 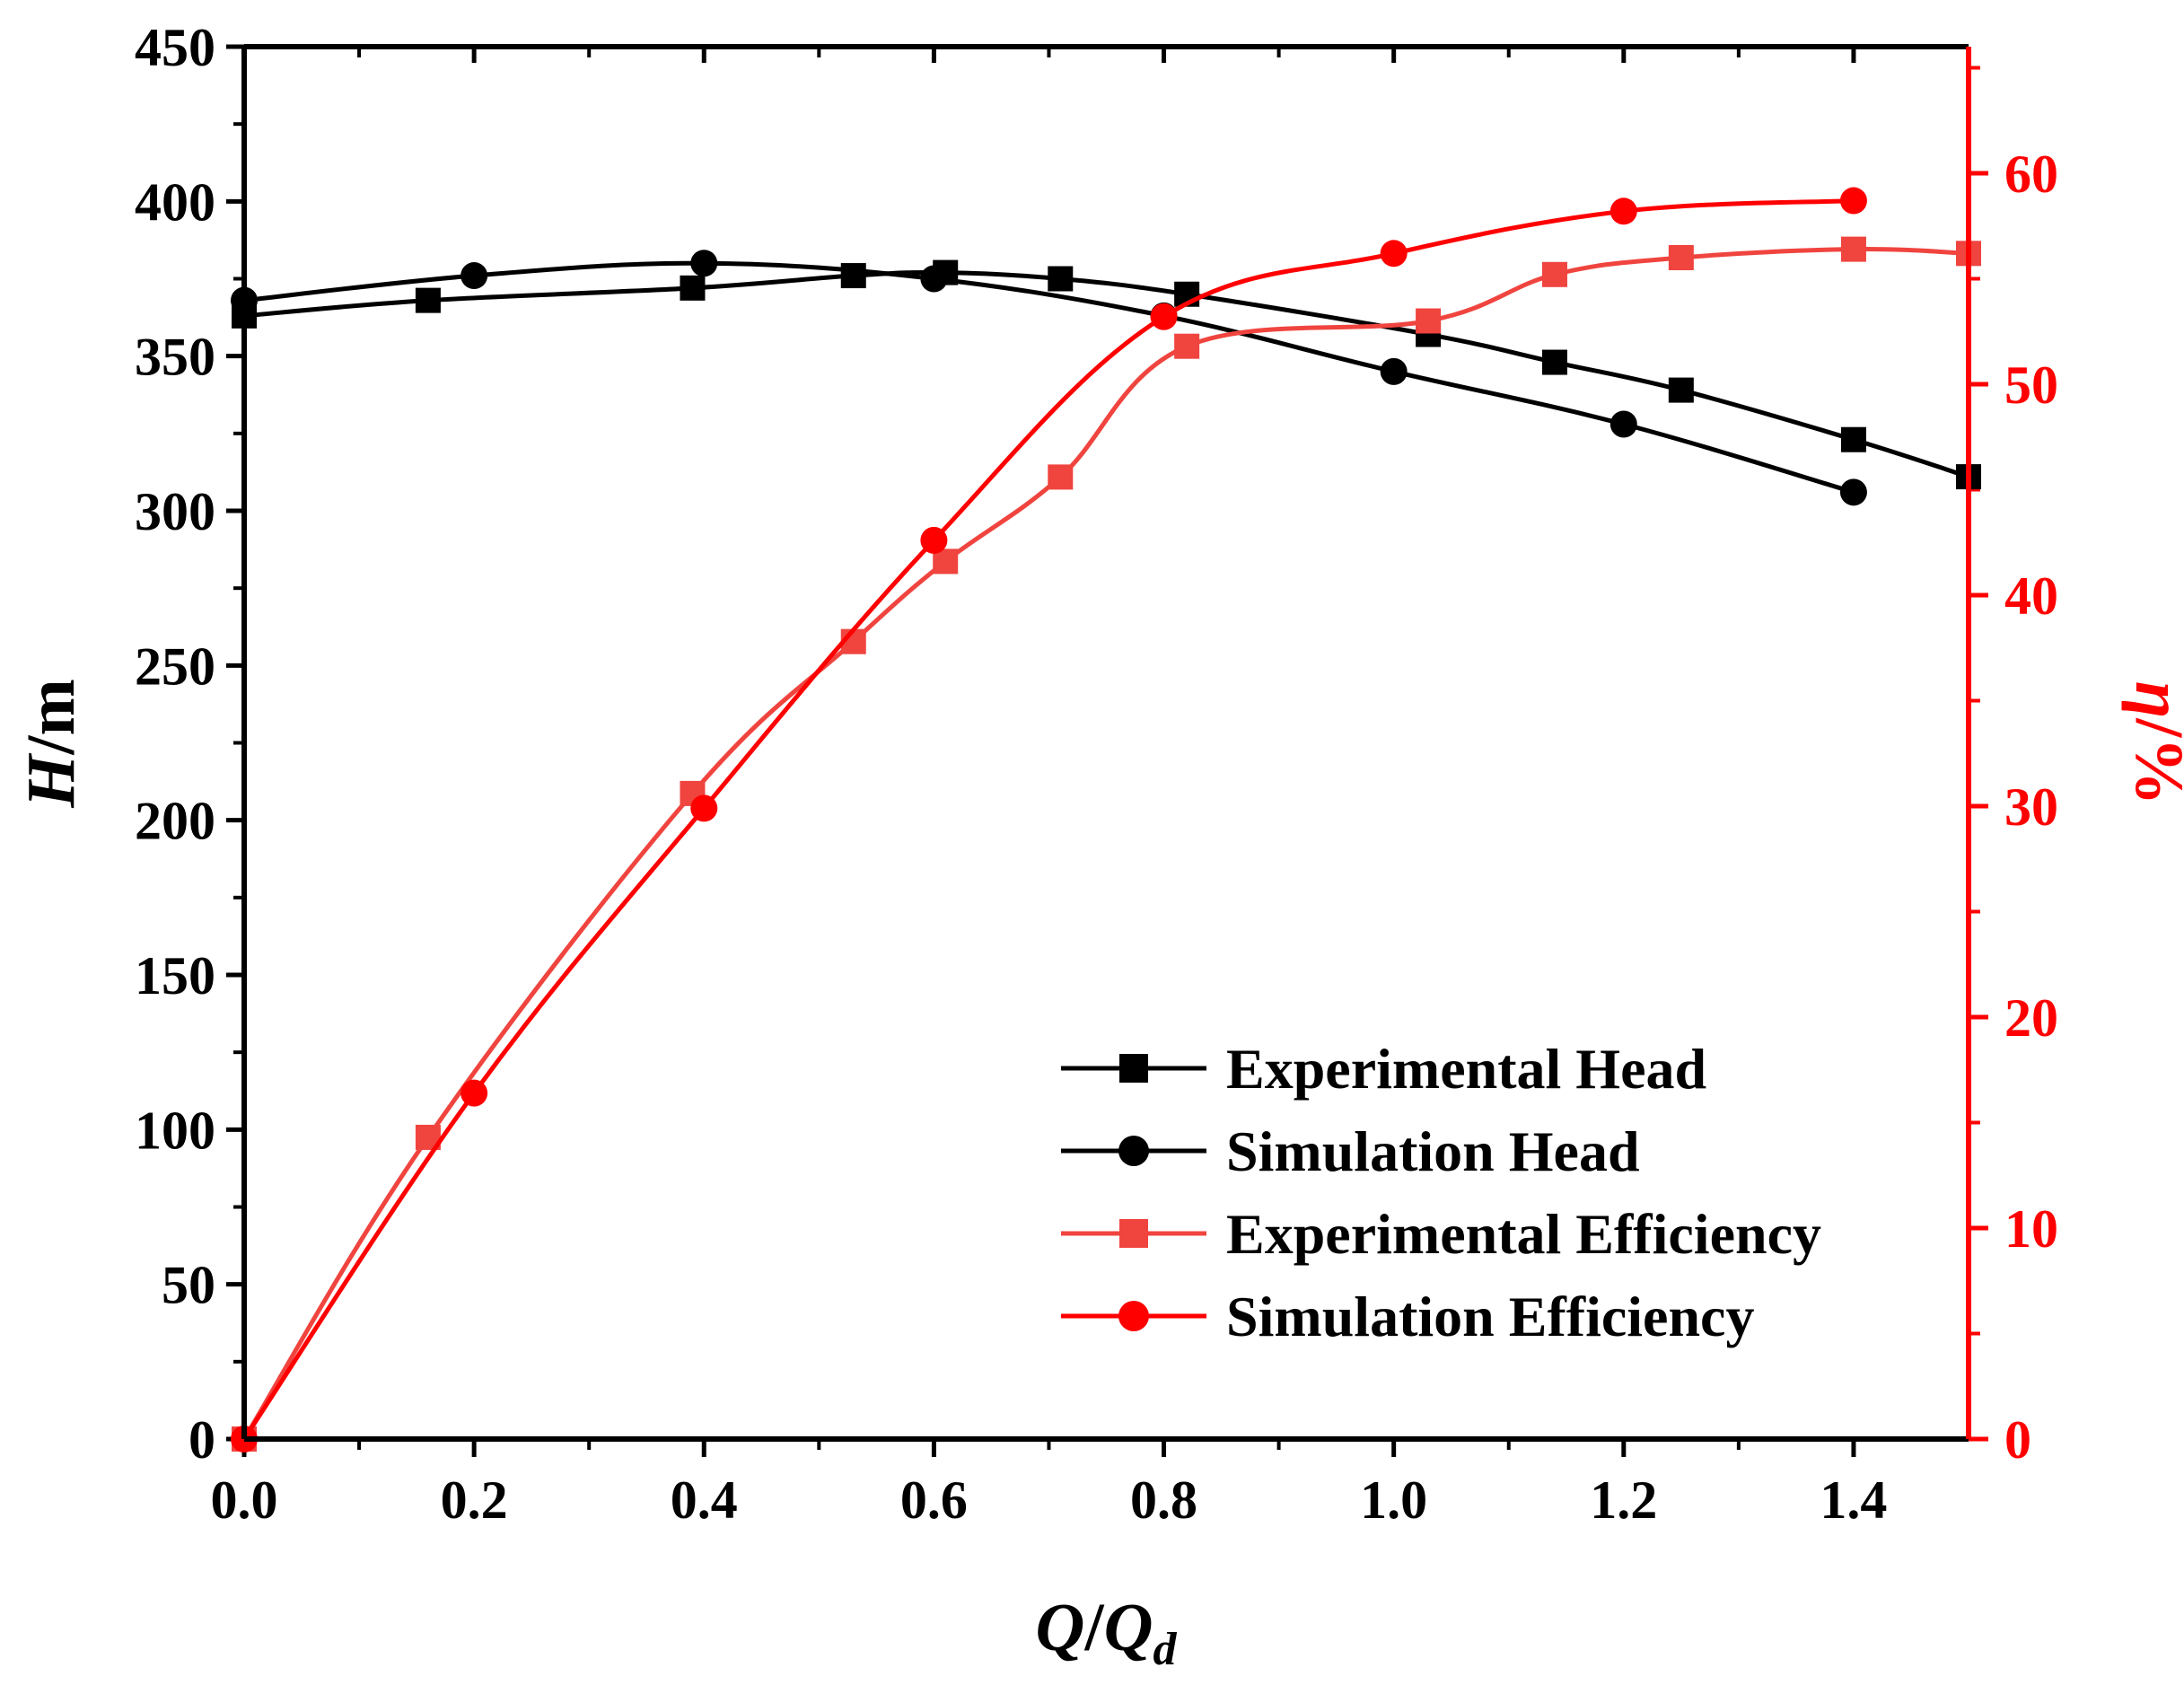 I want to click on legend-label: Simulation Efficiency, so click(x=1490, y=1316).